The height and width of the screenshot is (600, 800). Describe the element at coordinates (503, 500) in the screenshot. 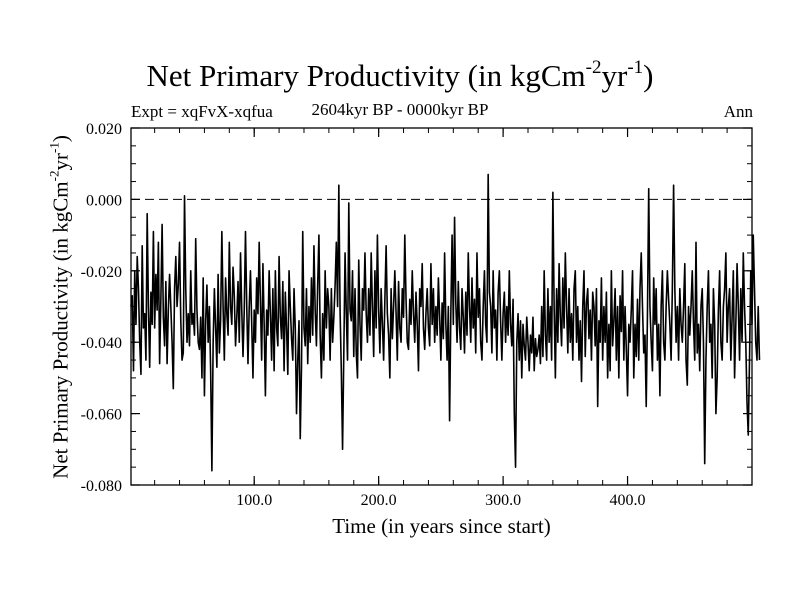

I see `x-tick-label: 300.0` at that location.